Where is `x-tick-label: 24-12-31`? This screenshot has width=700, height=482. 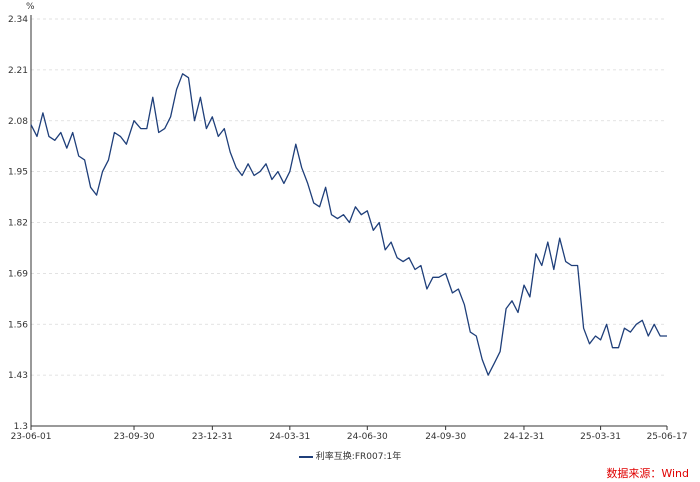 x-tick-label: 24-12-31 is located at coordinates (524, 437).